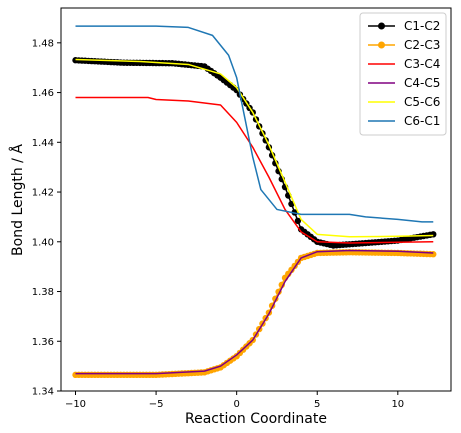 The image size is (461, 433). What do you see at coordinates (403, 74) in the screenshot?
I see `legend: C1-C2 C2-C3 C3-C4 C4-C5 C5-C6 C6-C1` at bounding box center [403, 74].